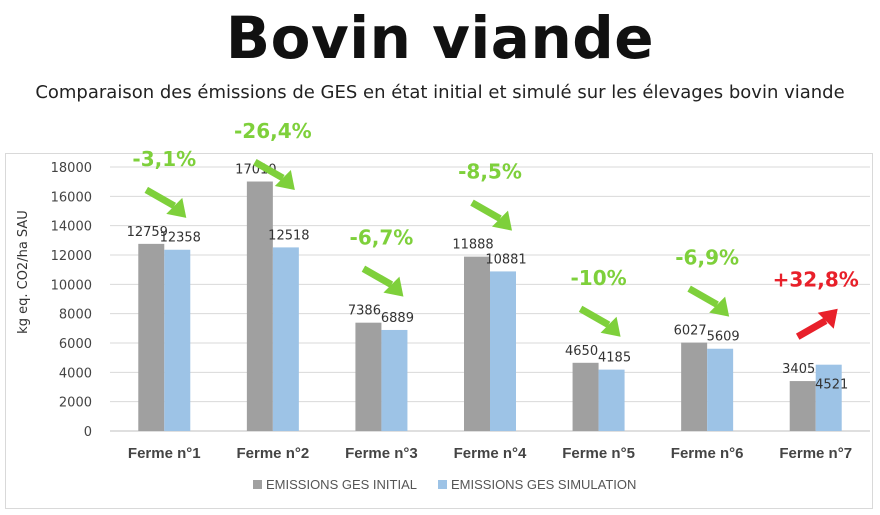 This screenshot has height=515, width=880. Describe the element at coordinates (707, 453) in the screenshot. I see `x-tick-label: Ferme n°6` at that location.